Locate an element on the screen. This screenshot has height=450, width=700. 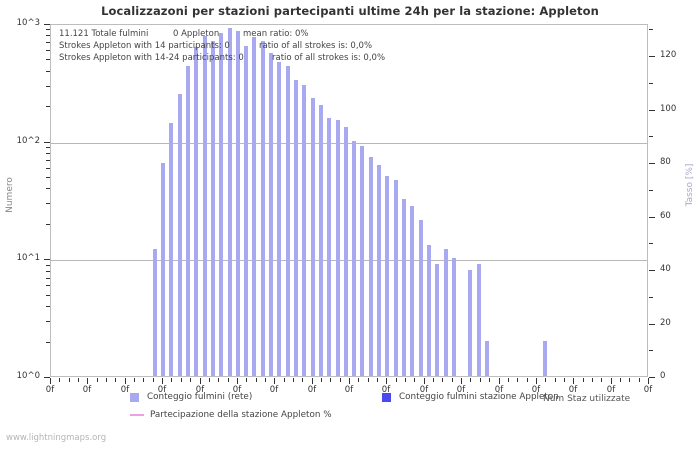
y-tick-major is located at coordinates (47, 377).